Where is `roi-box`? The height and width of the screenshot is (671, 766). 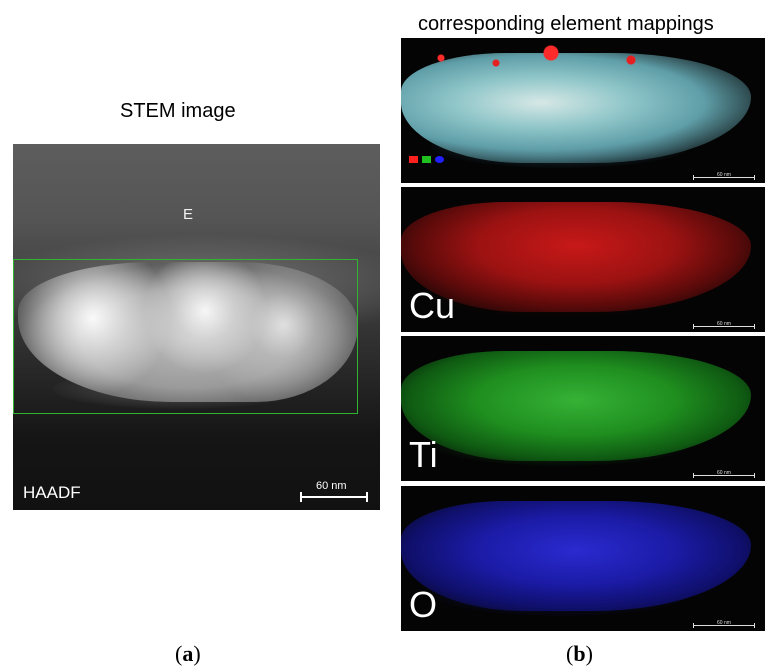 roi-box is located at coordinates (185, 336).